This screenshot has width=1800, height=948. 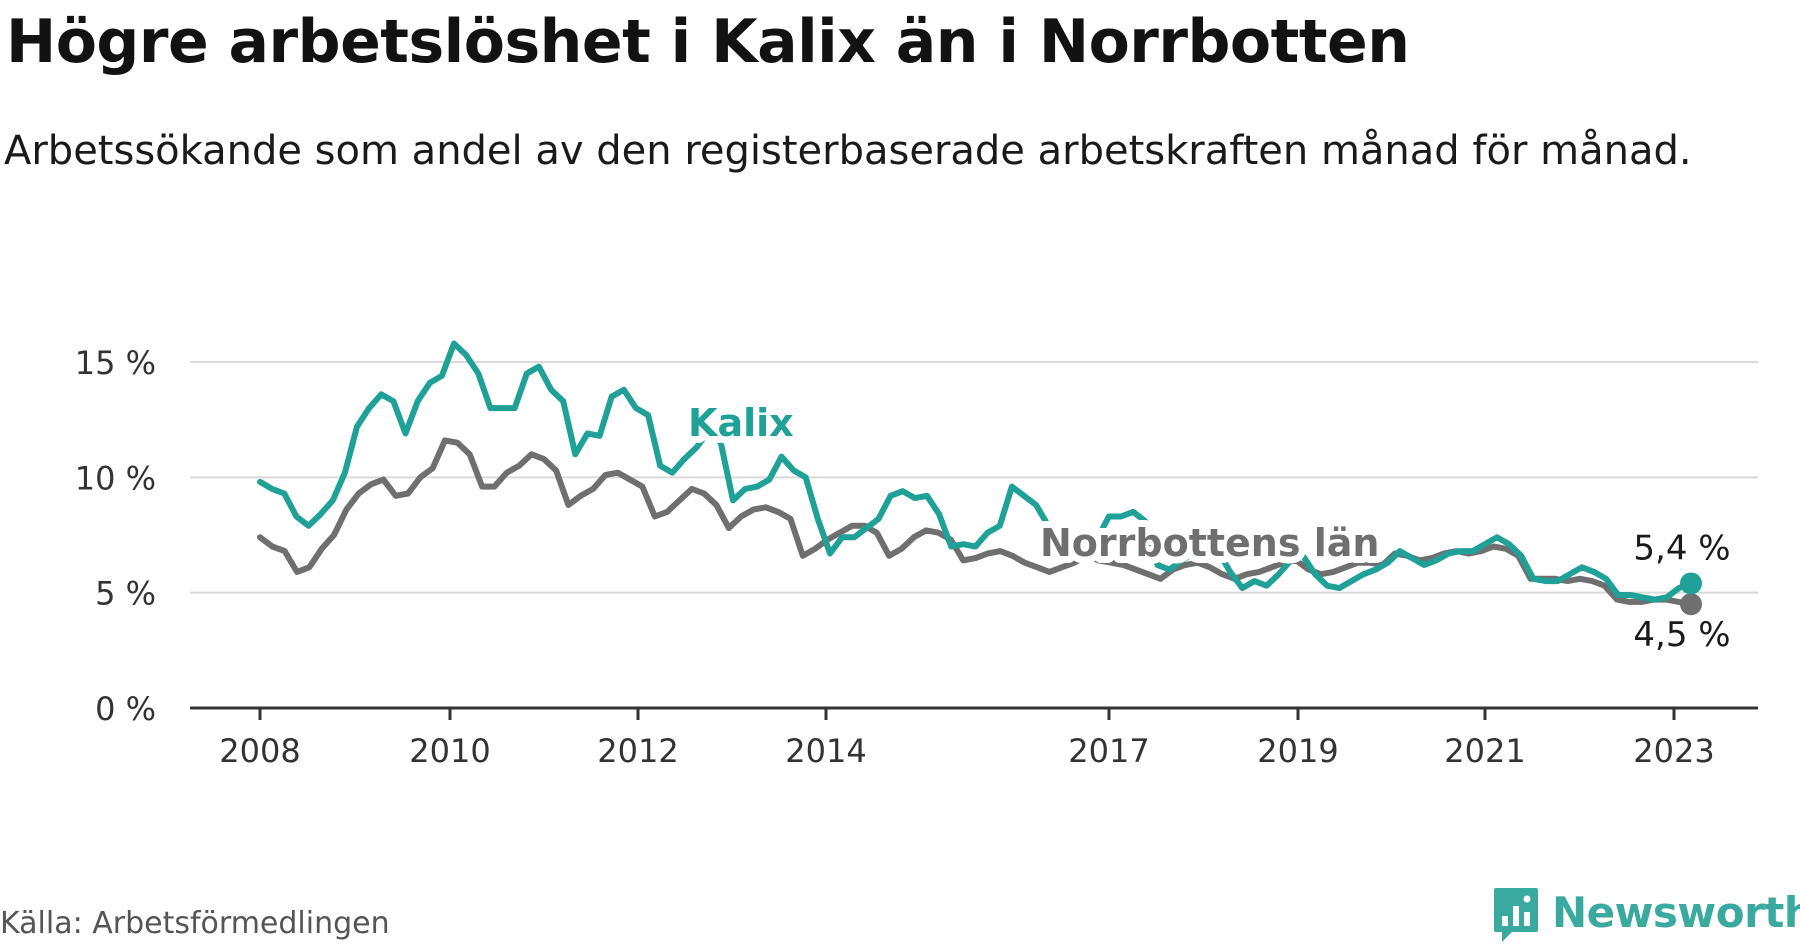 I want to click on x-tick-label: 2010, so click(x=449, y=751).